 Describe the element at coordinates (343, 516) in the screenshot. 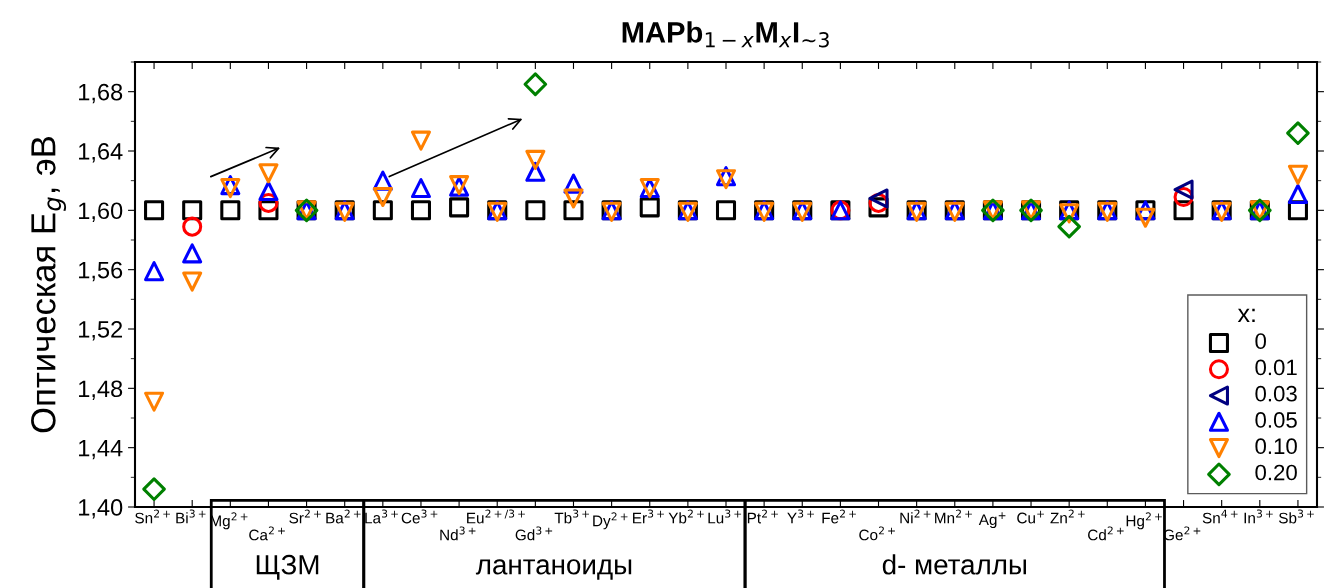

I see `x-tick-label: Ba$^{2+}$` at that location.